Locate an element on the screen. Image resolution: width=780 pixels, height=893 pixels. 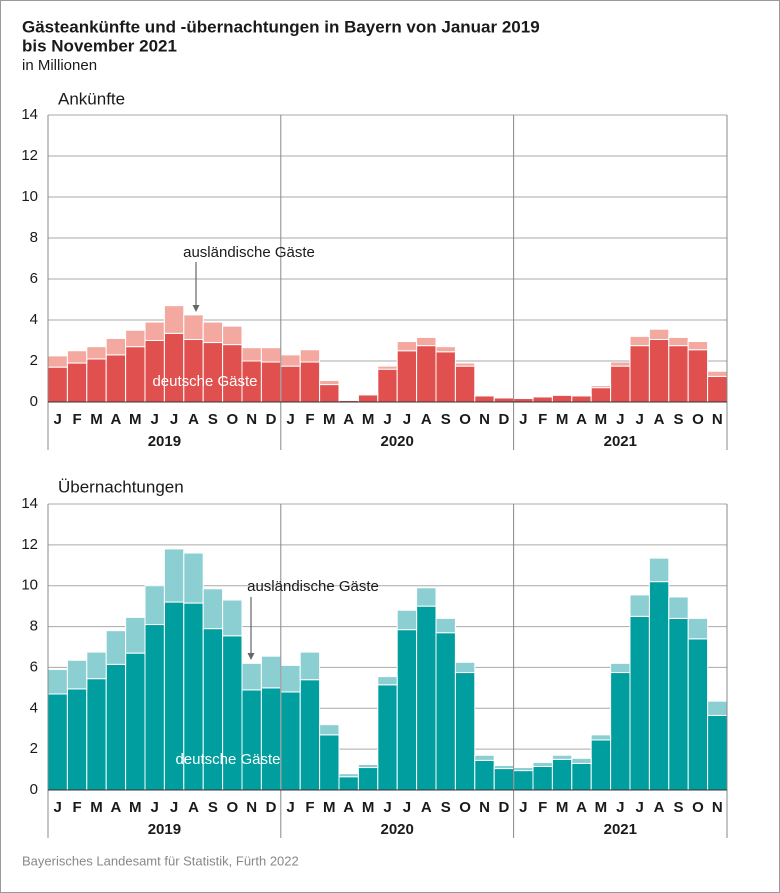
y-tick-label: 2 is located at coordinates (34, 360).